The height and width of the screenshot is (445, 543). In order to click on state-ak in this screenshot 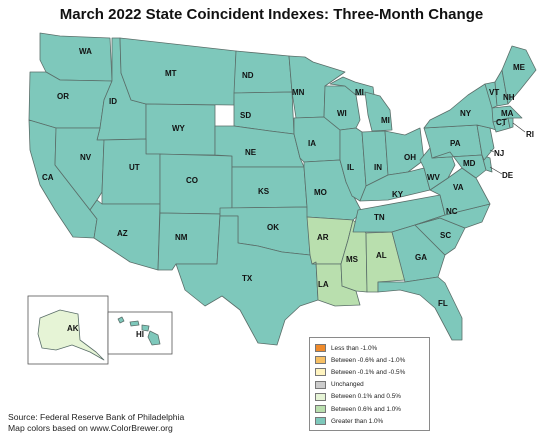, I will do `click(71, 335)`.